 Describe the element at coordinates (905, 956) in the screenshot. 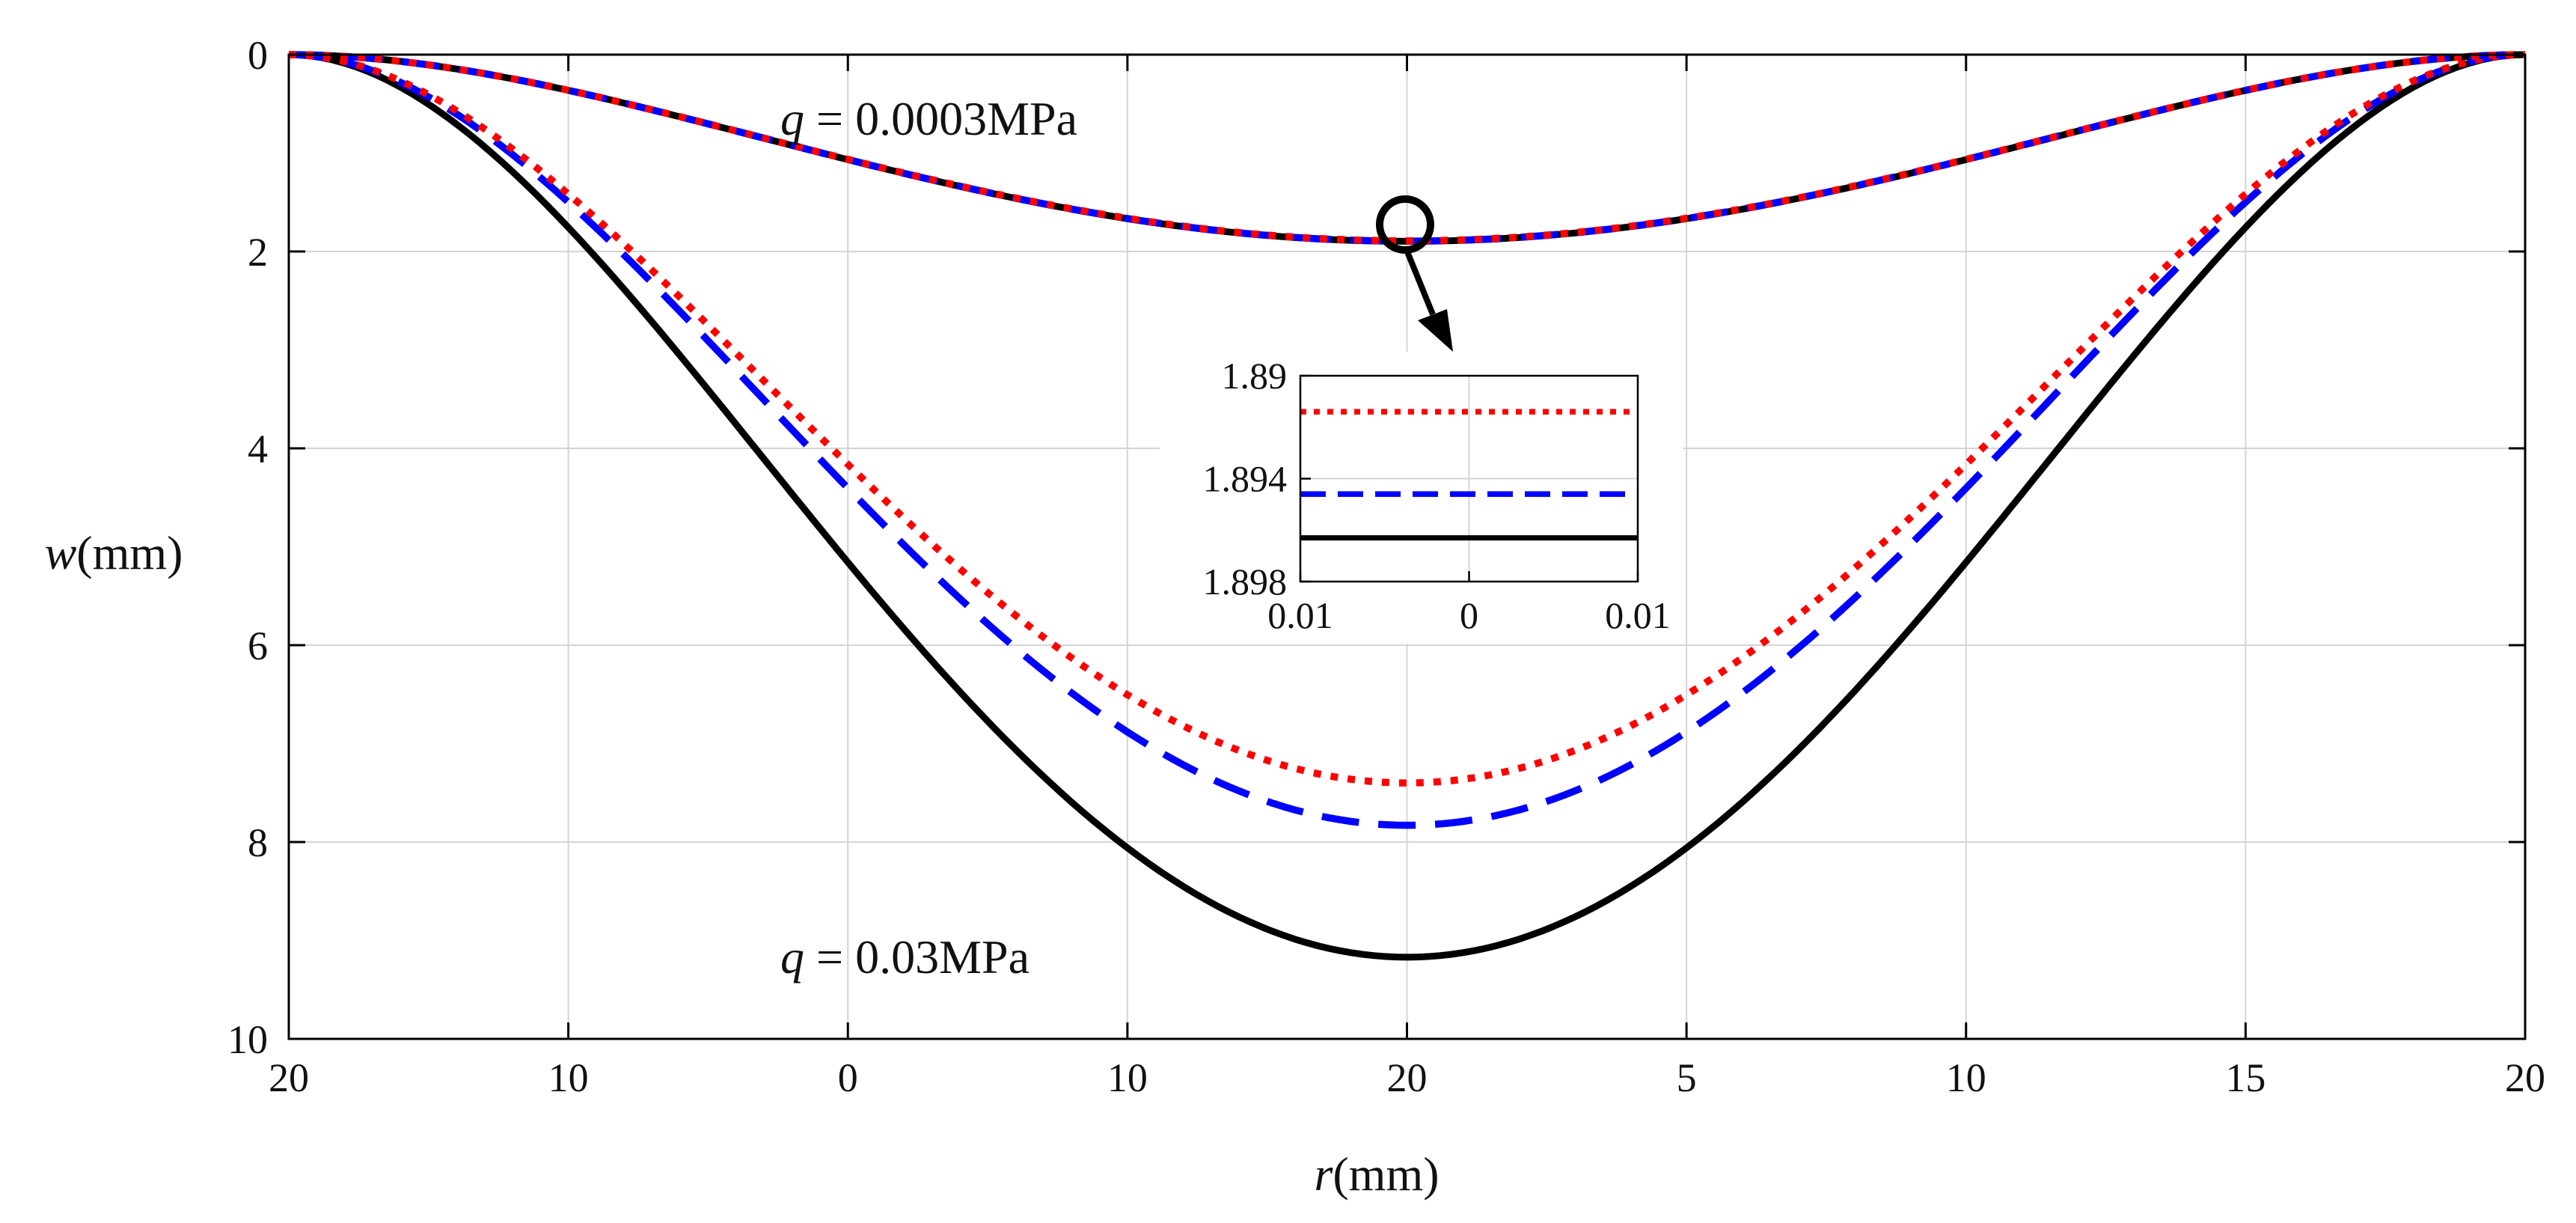

I see `annotation-bottom: q = 0.03MPa` at that location.